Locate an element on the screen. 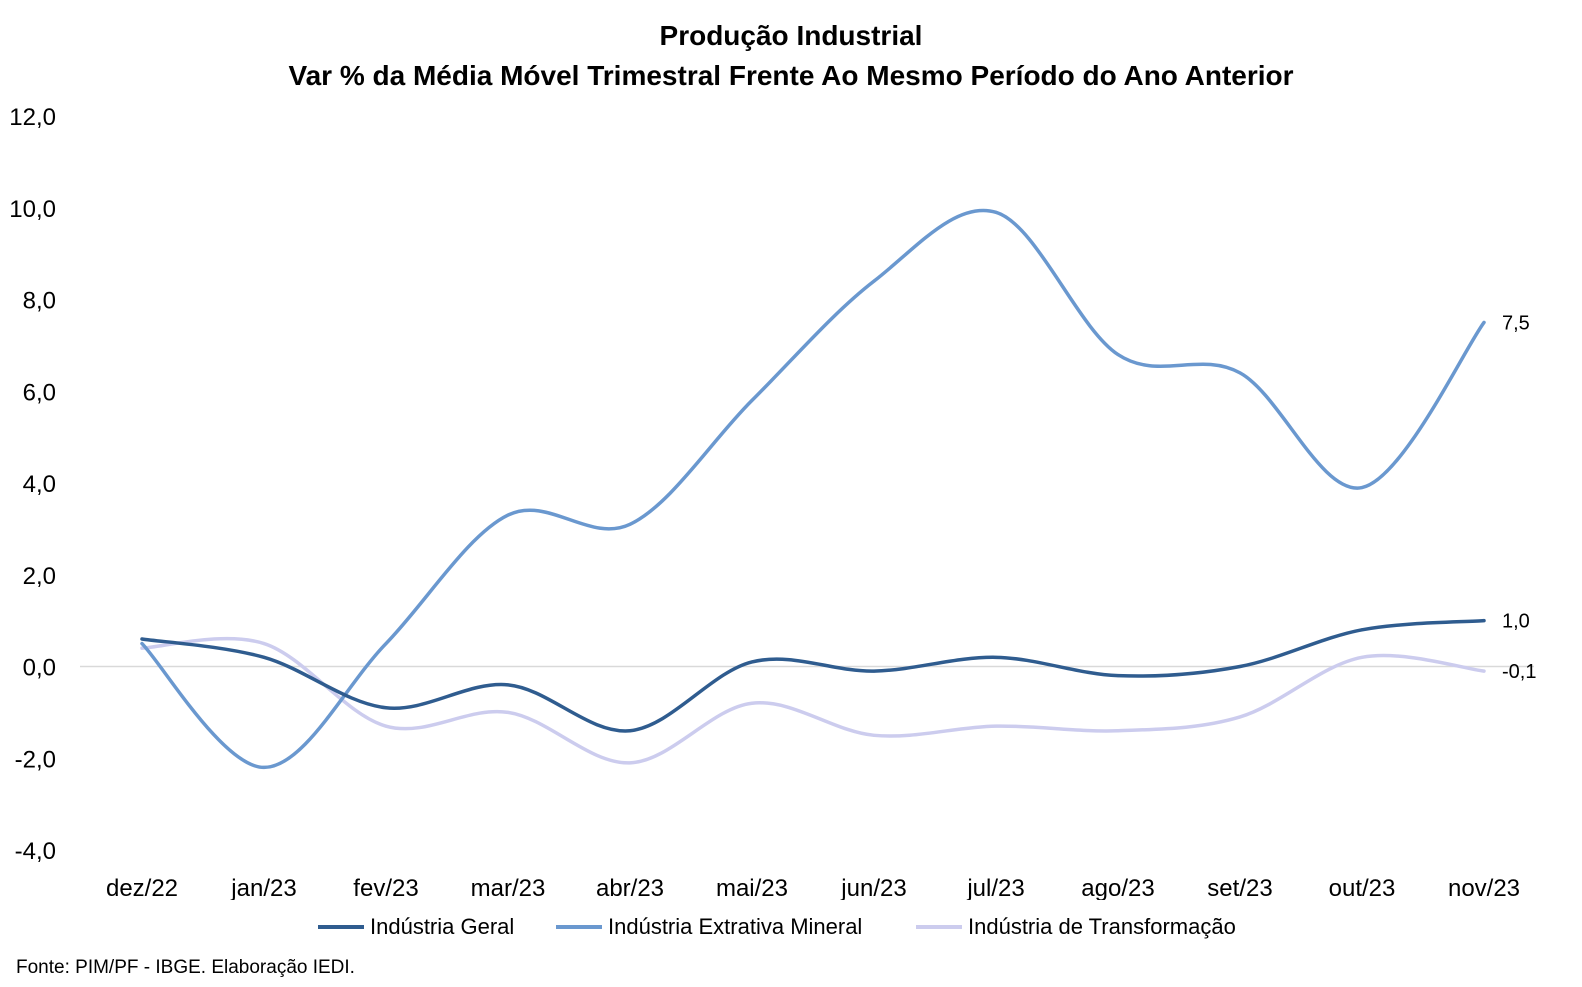 Image resolution: width=1582 pixels, height=987 pixels. x-tick-label: ago/23 is located at coordinates (1117, 887).